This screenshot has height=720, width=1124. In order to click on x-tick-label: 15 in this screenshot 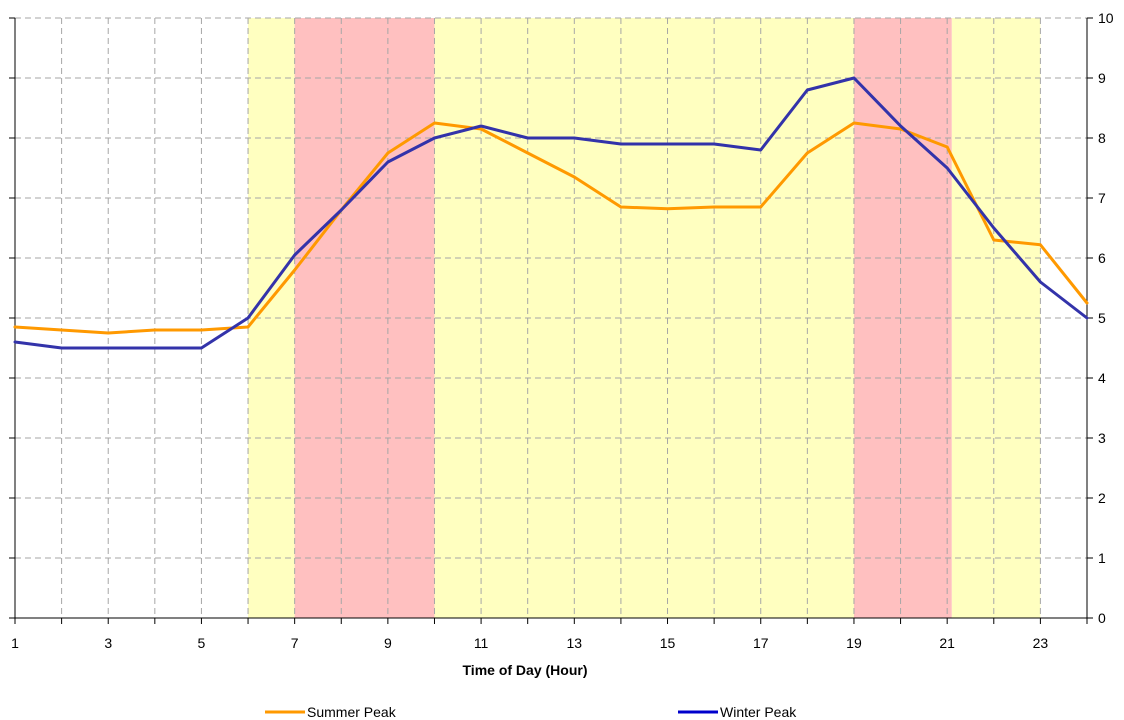, I will do `click(668, 643)`.